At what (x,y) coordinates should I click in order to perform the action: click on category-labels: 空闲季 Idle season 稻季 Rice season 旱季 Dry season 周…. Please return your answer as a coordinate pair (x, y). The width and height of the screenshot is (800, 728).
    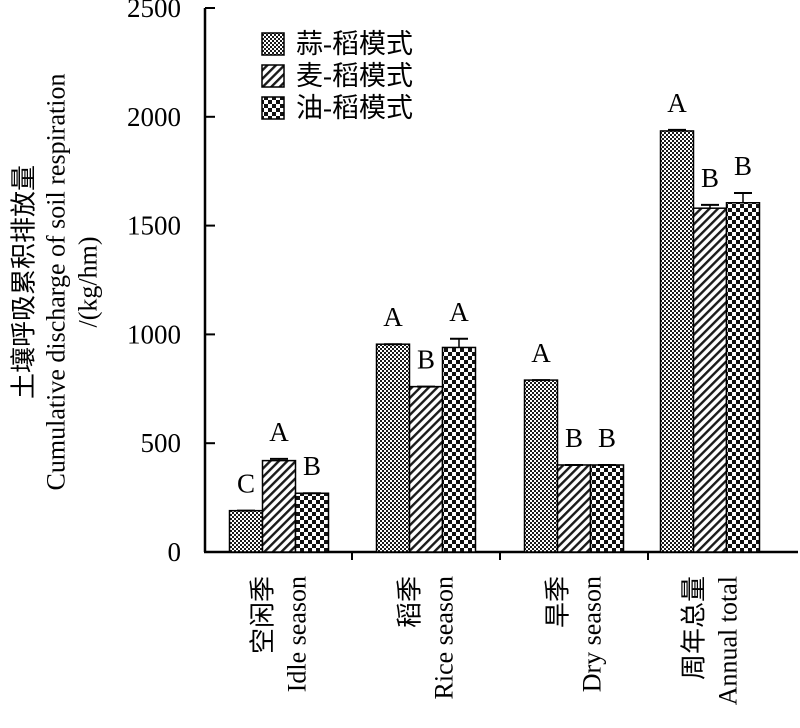
    Looking at the image, I should click on (496, 640).